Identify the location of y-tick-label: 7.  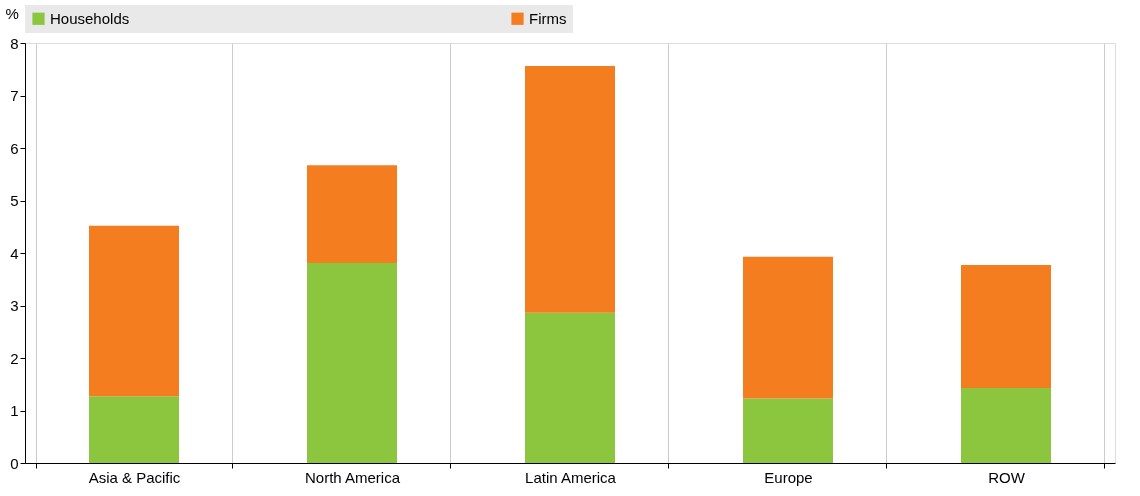
(14, 95).